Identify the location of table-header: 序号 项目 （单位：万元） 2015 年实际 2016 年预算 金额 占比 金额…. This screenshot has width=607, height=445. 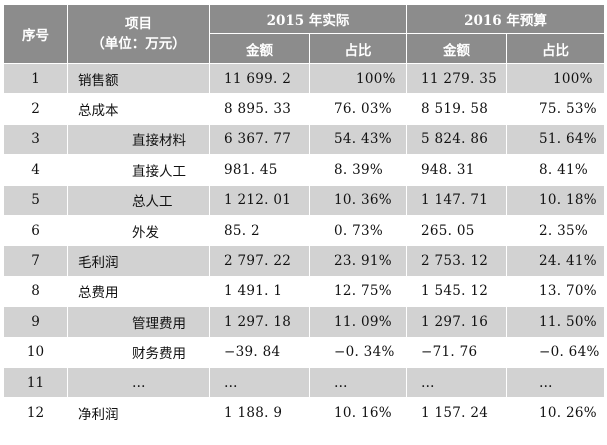
(304, 34).